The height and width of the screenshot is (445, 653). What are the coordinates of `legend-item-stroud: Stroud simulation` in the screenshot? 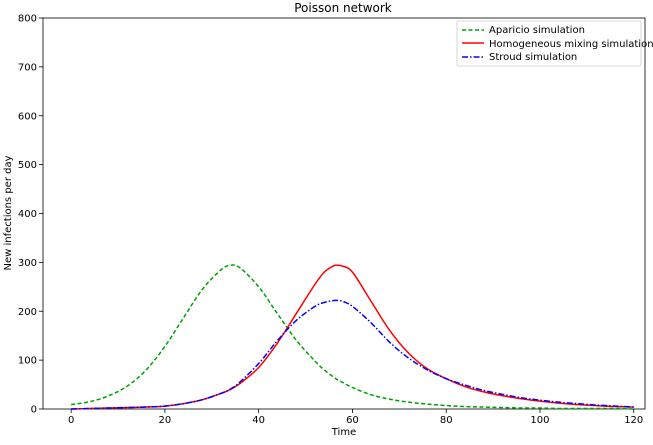 It's located at (519, 57).